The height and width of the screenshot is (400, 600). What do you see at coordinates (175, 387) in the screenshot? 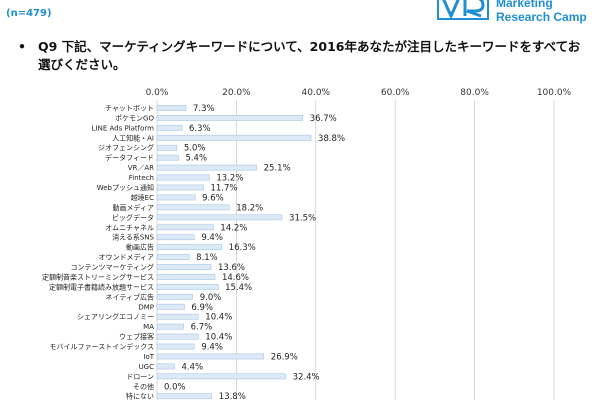
I see `value-label: 0.0%` at bounding box center [175, 387].